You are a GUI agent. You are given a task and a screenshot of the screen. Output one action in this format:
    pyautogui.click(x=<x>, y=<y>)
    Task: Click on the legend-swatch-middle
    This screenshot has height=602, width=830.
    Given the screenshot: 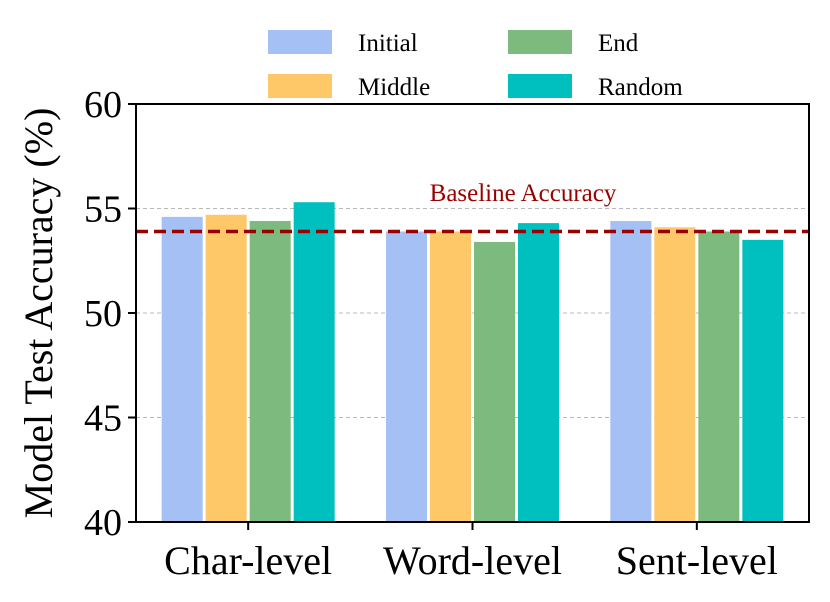 What is the action you would take?
    pyautogui.click(x=300, y=86)
    